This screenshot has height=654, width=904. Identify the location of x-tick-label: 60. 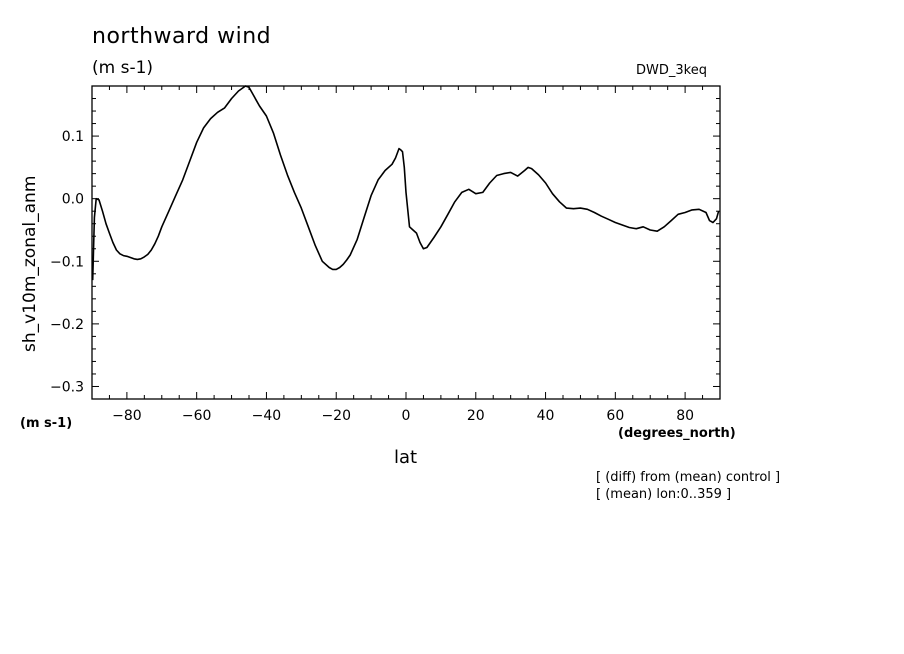
(615, 416).